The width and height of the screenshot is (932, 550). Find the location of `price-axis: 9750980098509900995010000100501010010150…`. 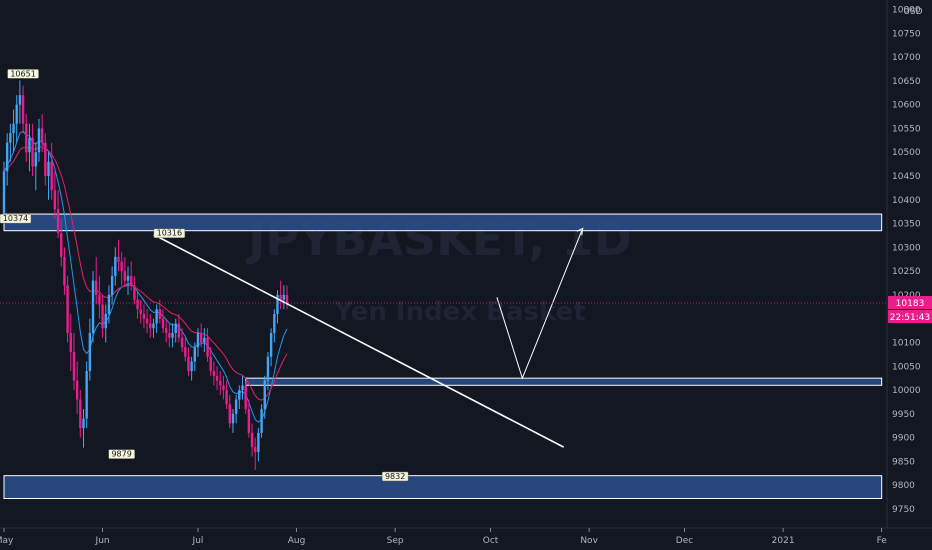

price-axis: 9750980098509900995010000100501010010150… is located at coordinates (906, 260).